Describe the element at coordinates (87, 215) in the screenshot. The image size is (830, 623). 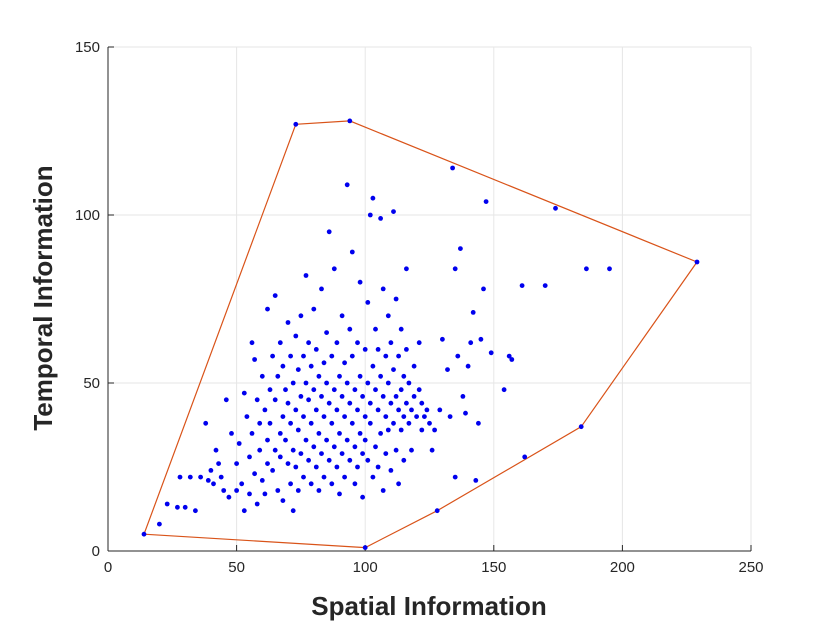
I see `y-tick-label: 100` at that location.